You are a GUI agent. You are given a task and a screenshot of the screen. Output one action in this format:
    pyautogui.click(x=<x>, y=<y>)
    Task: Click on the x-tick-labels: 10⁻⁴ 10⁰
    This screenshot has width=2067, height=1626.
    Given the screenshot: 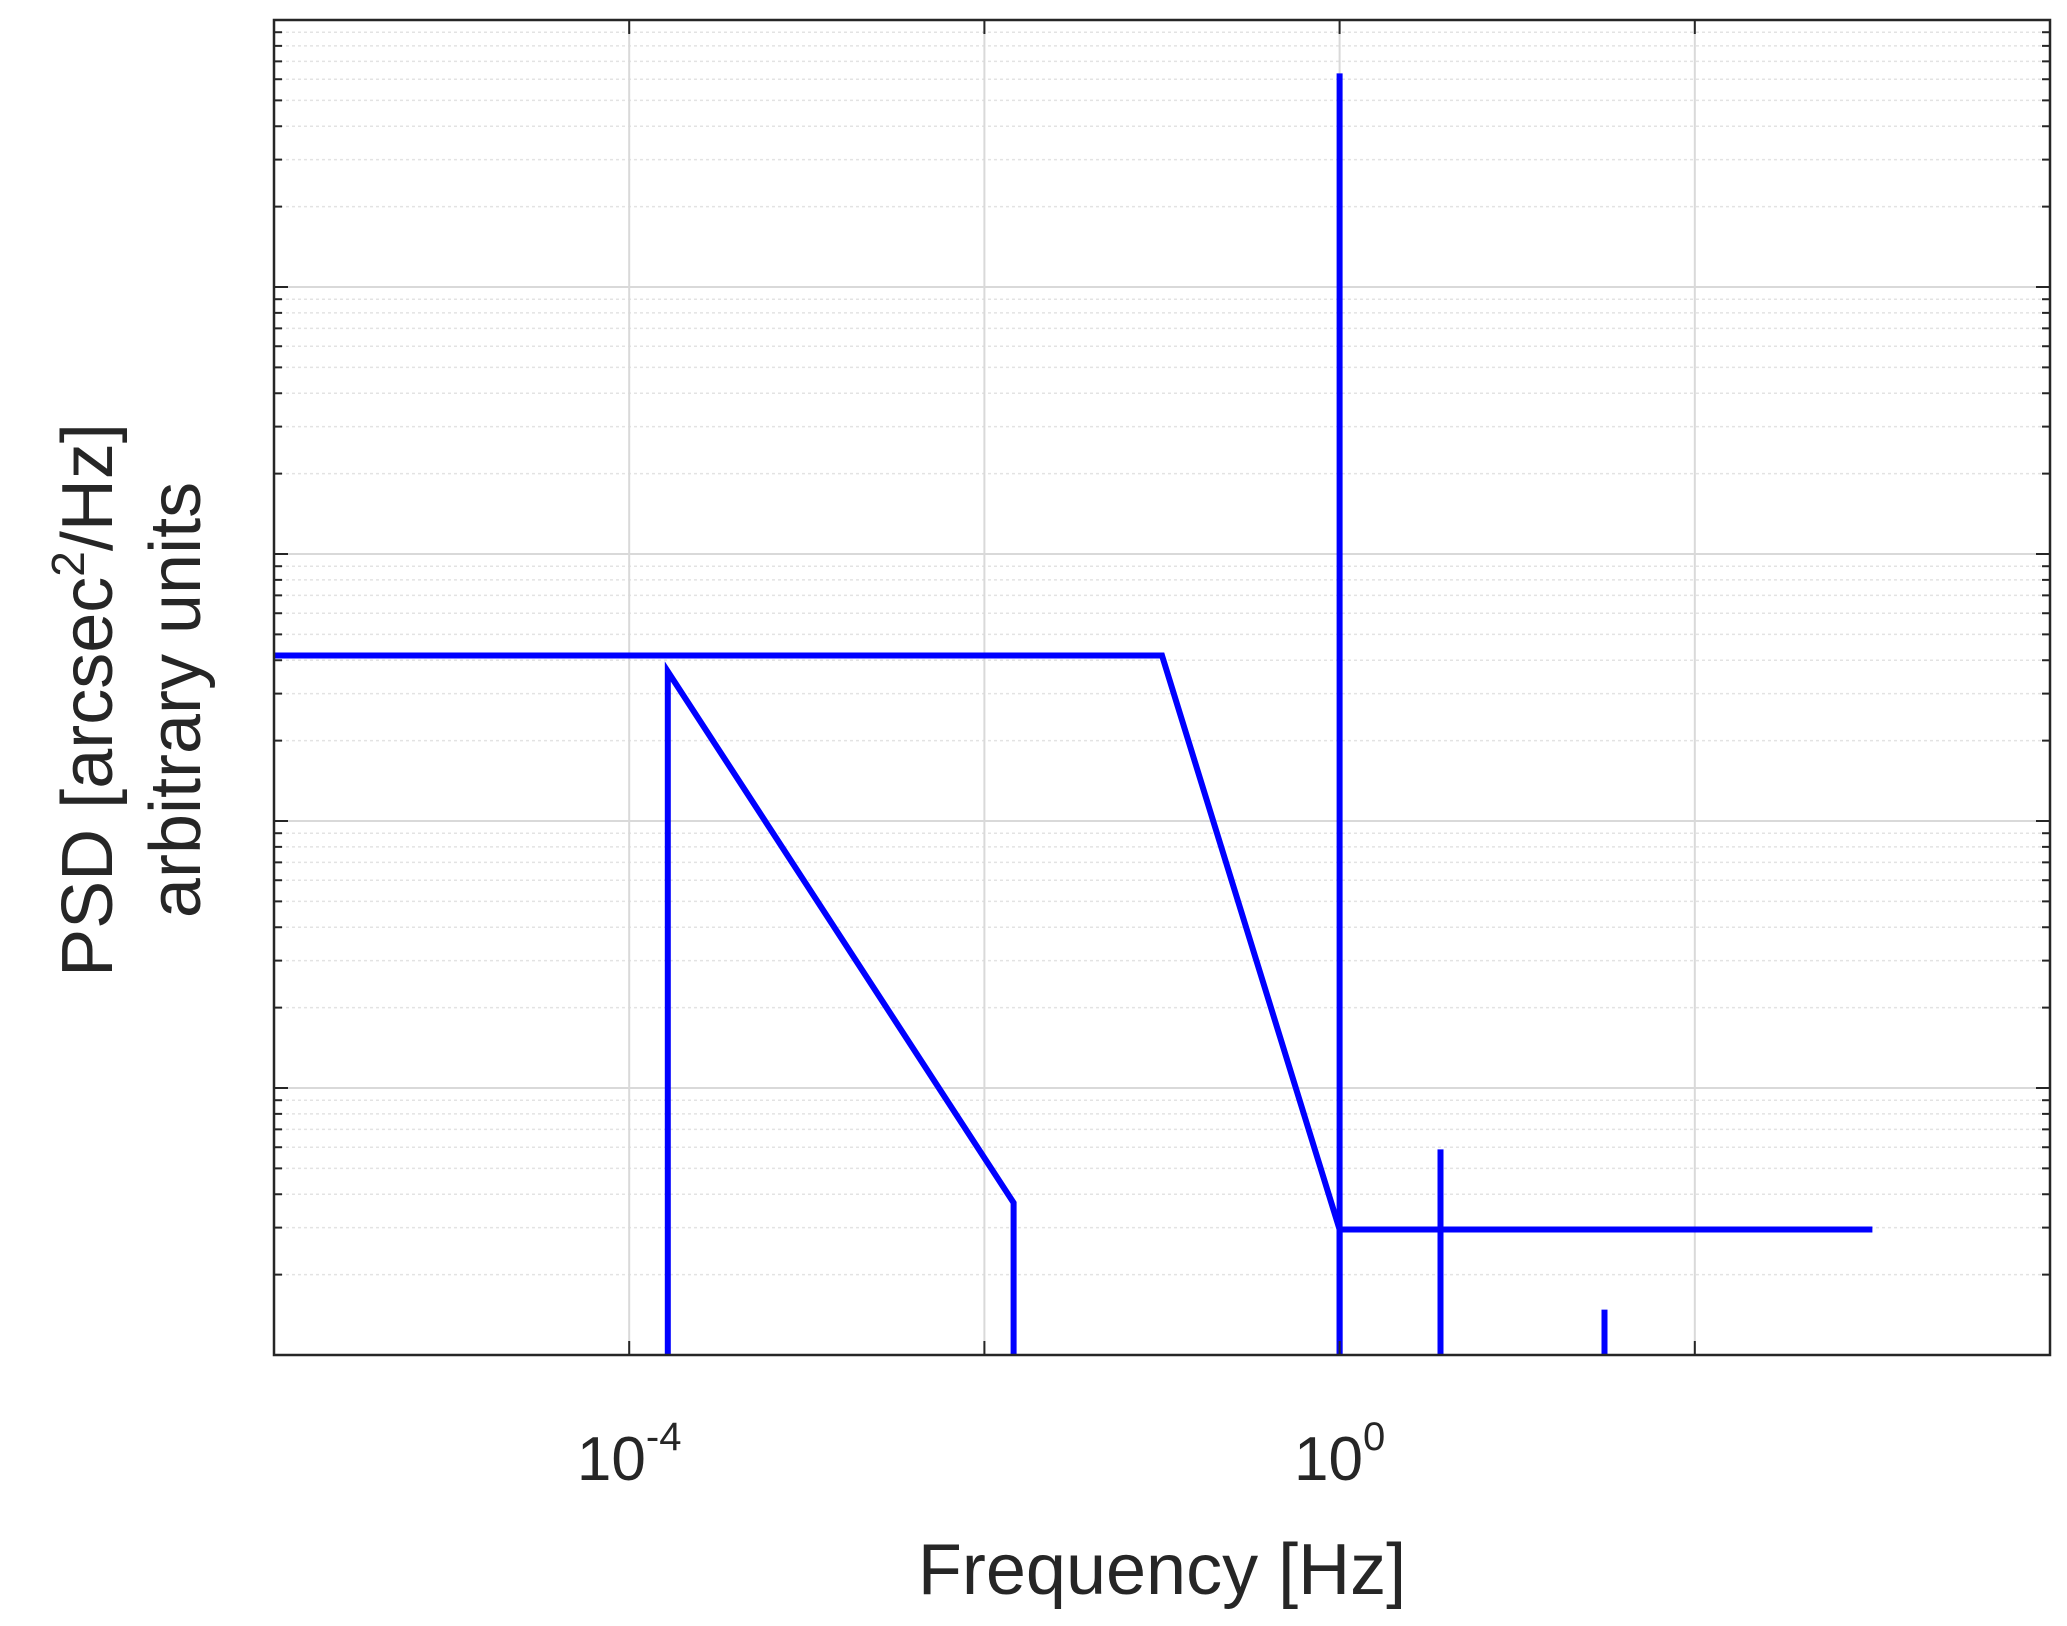 What is the action you would take?
    pyautogui.click(x=981, y=1454)
    